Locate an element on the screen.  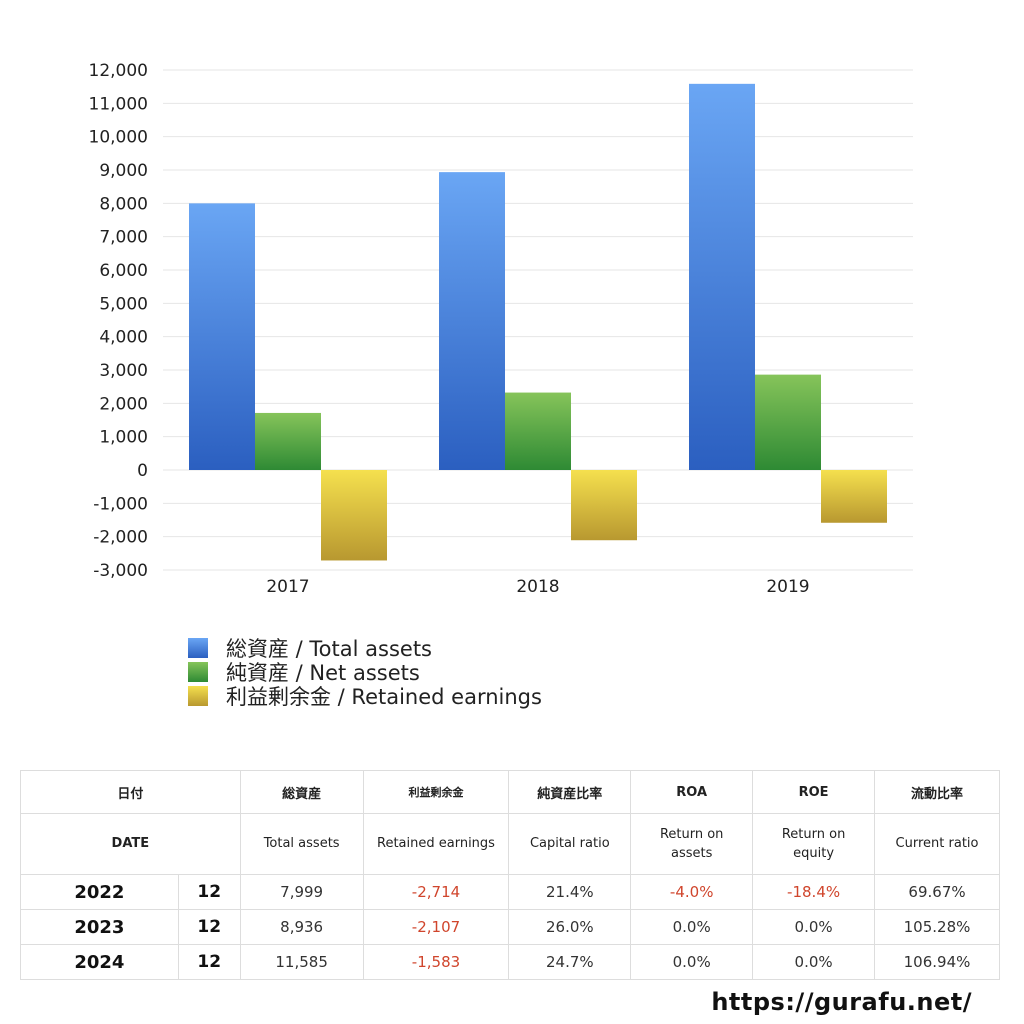
y-tick-label: 3,000 is located at coordinates (123, 371).